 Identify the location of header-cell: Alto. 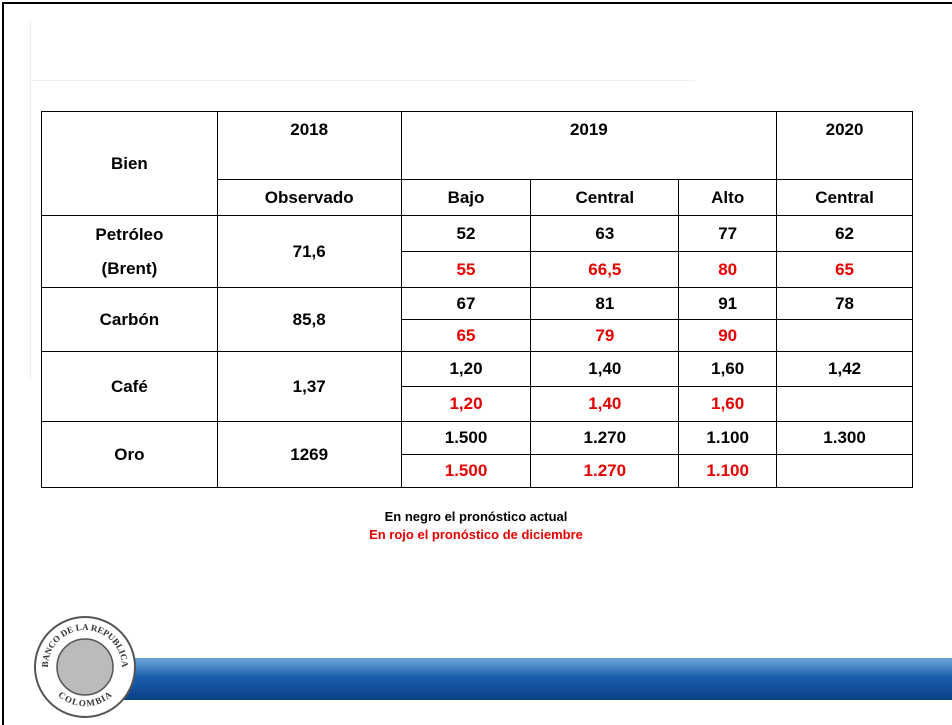
(728, 197).